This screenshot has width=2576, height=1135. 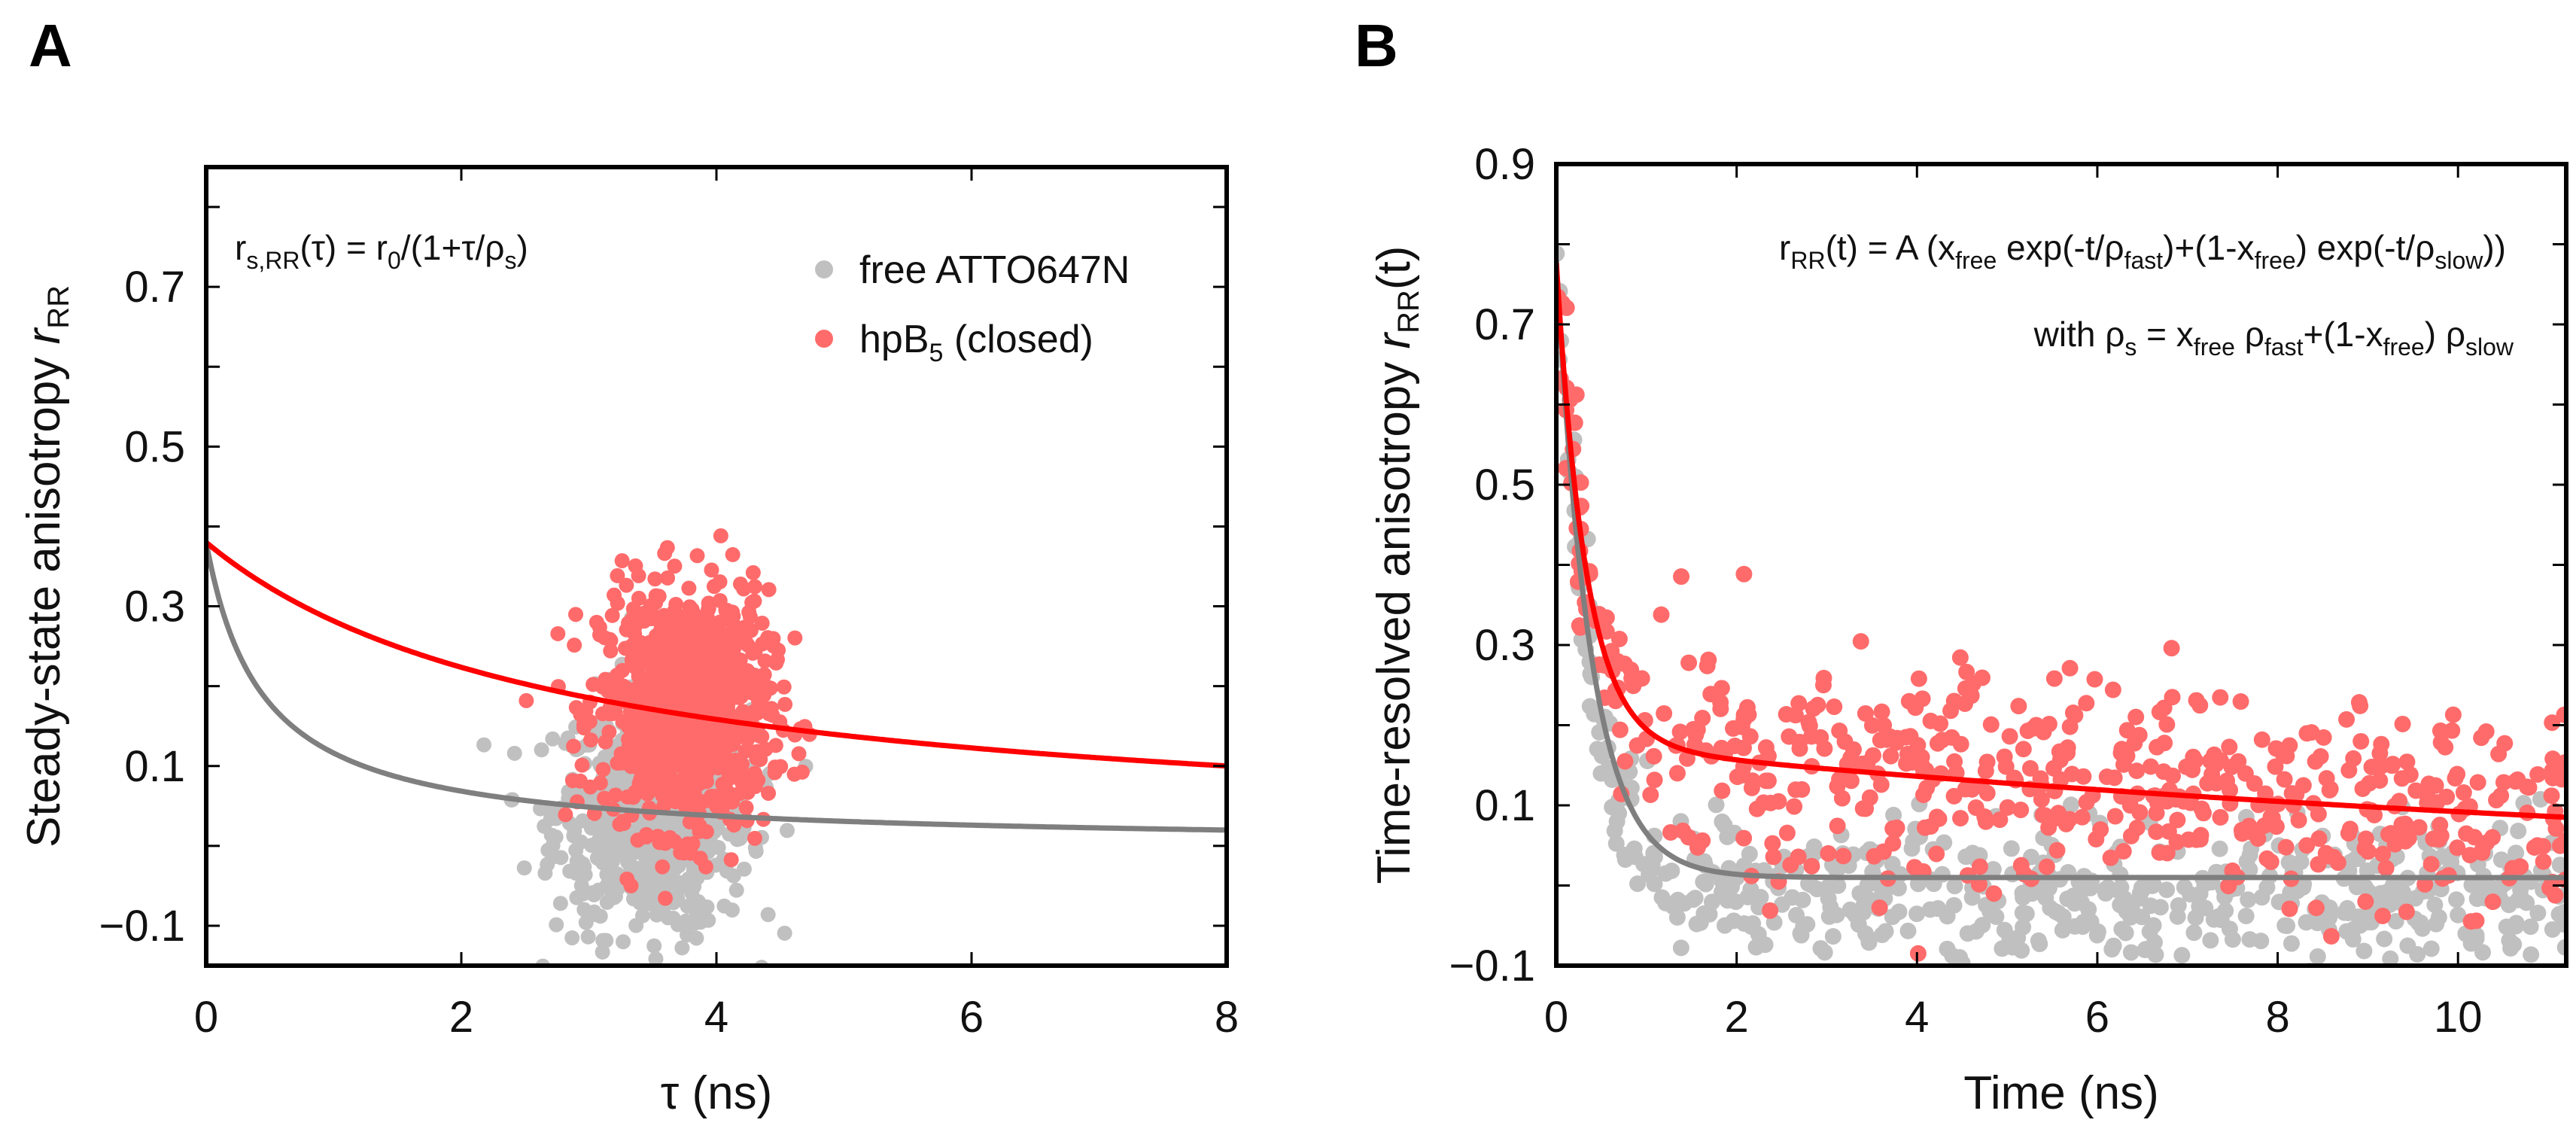 What do you see at coordinates (154, 446) in the screenshot?
I see `y-tick-label: 0.5` at bounding box center [154, 446].